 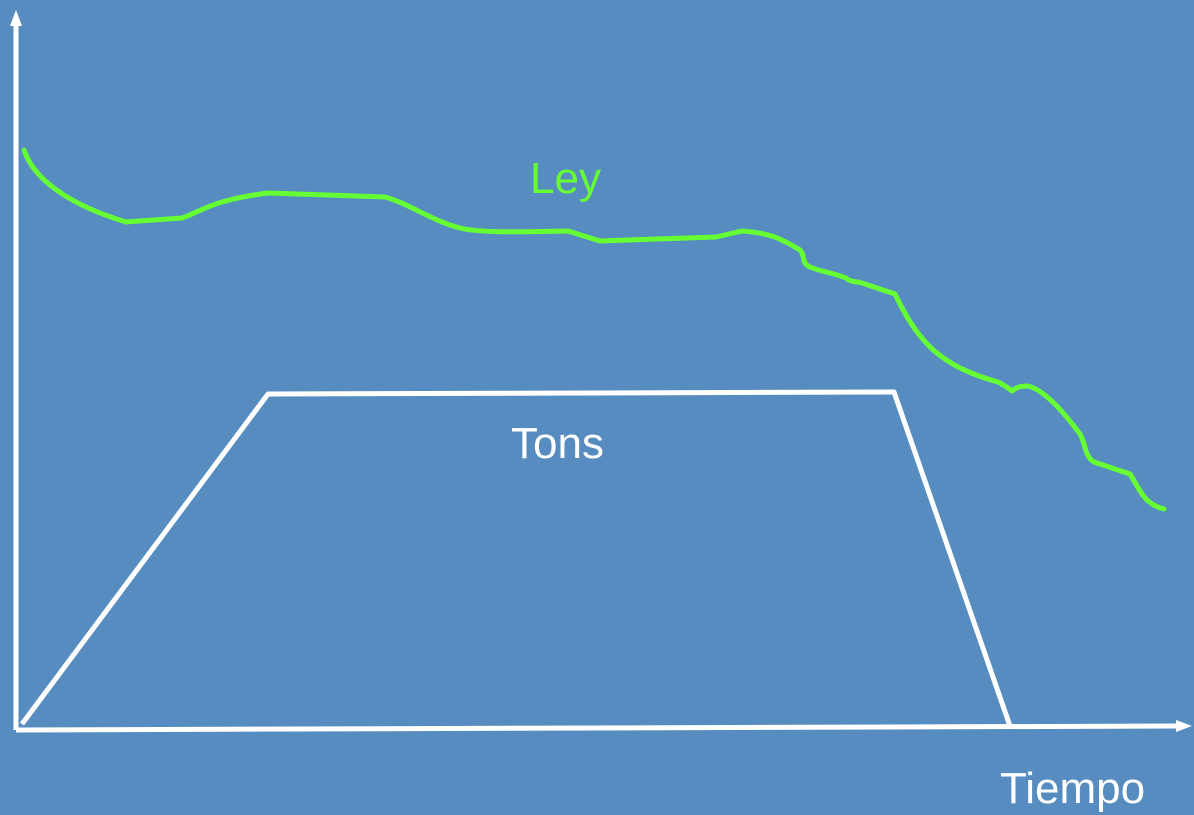 What do you see at coordinates (1072, 788) in the screenshot?
I see `x-axis-label: Tiempo` at bounding box center [1072, 788].